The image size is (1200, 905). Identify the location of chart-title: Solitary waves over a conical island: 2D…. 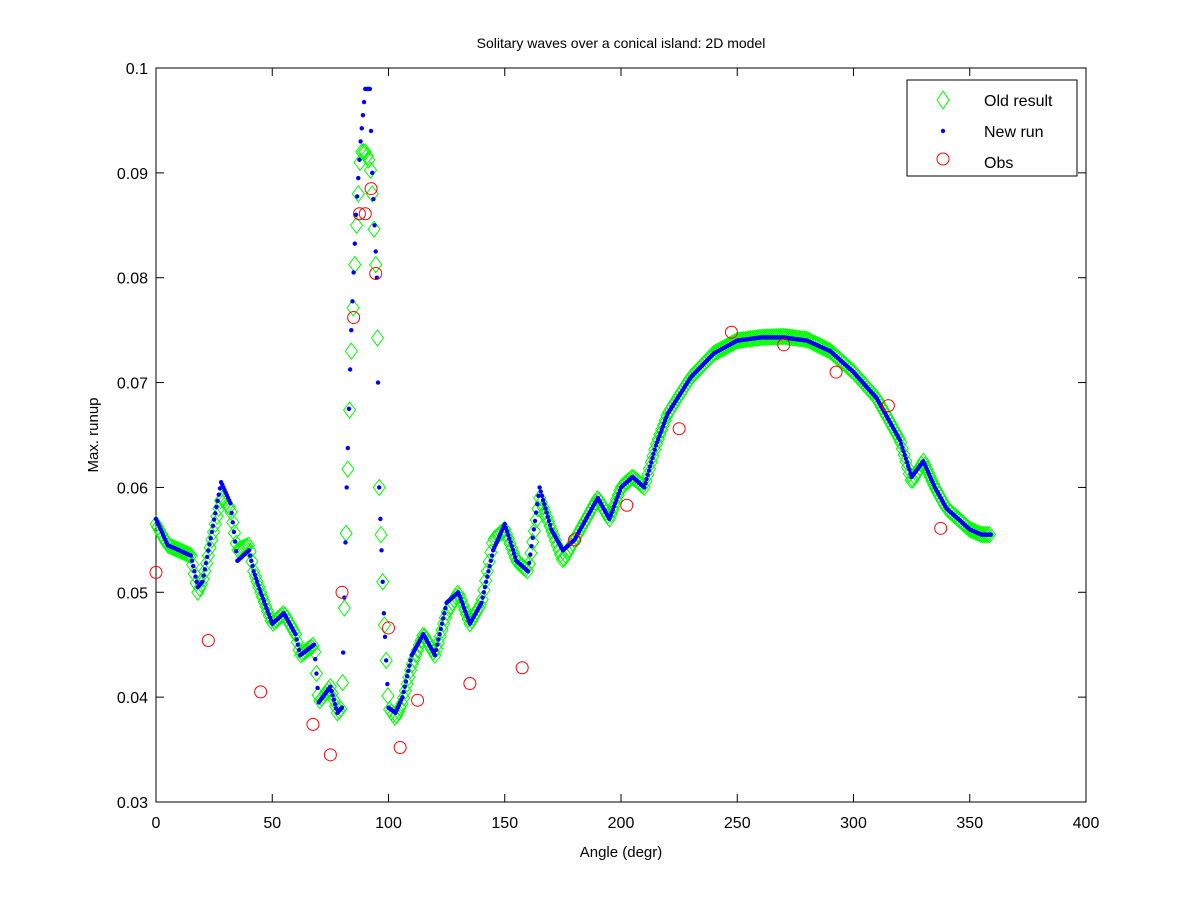
(621, 43).